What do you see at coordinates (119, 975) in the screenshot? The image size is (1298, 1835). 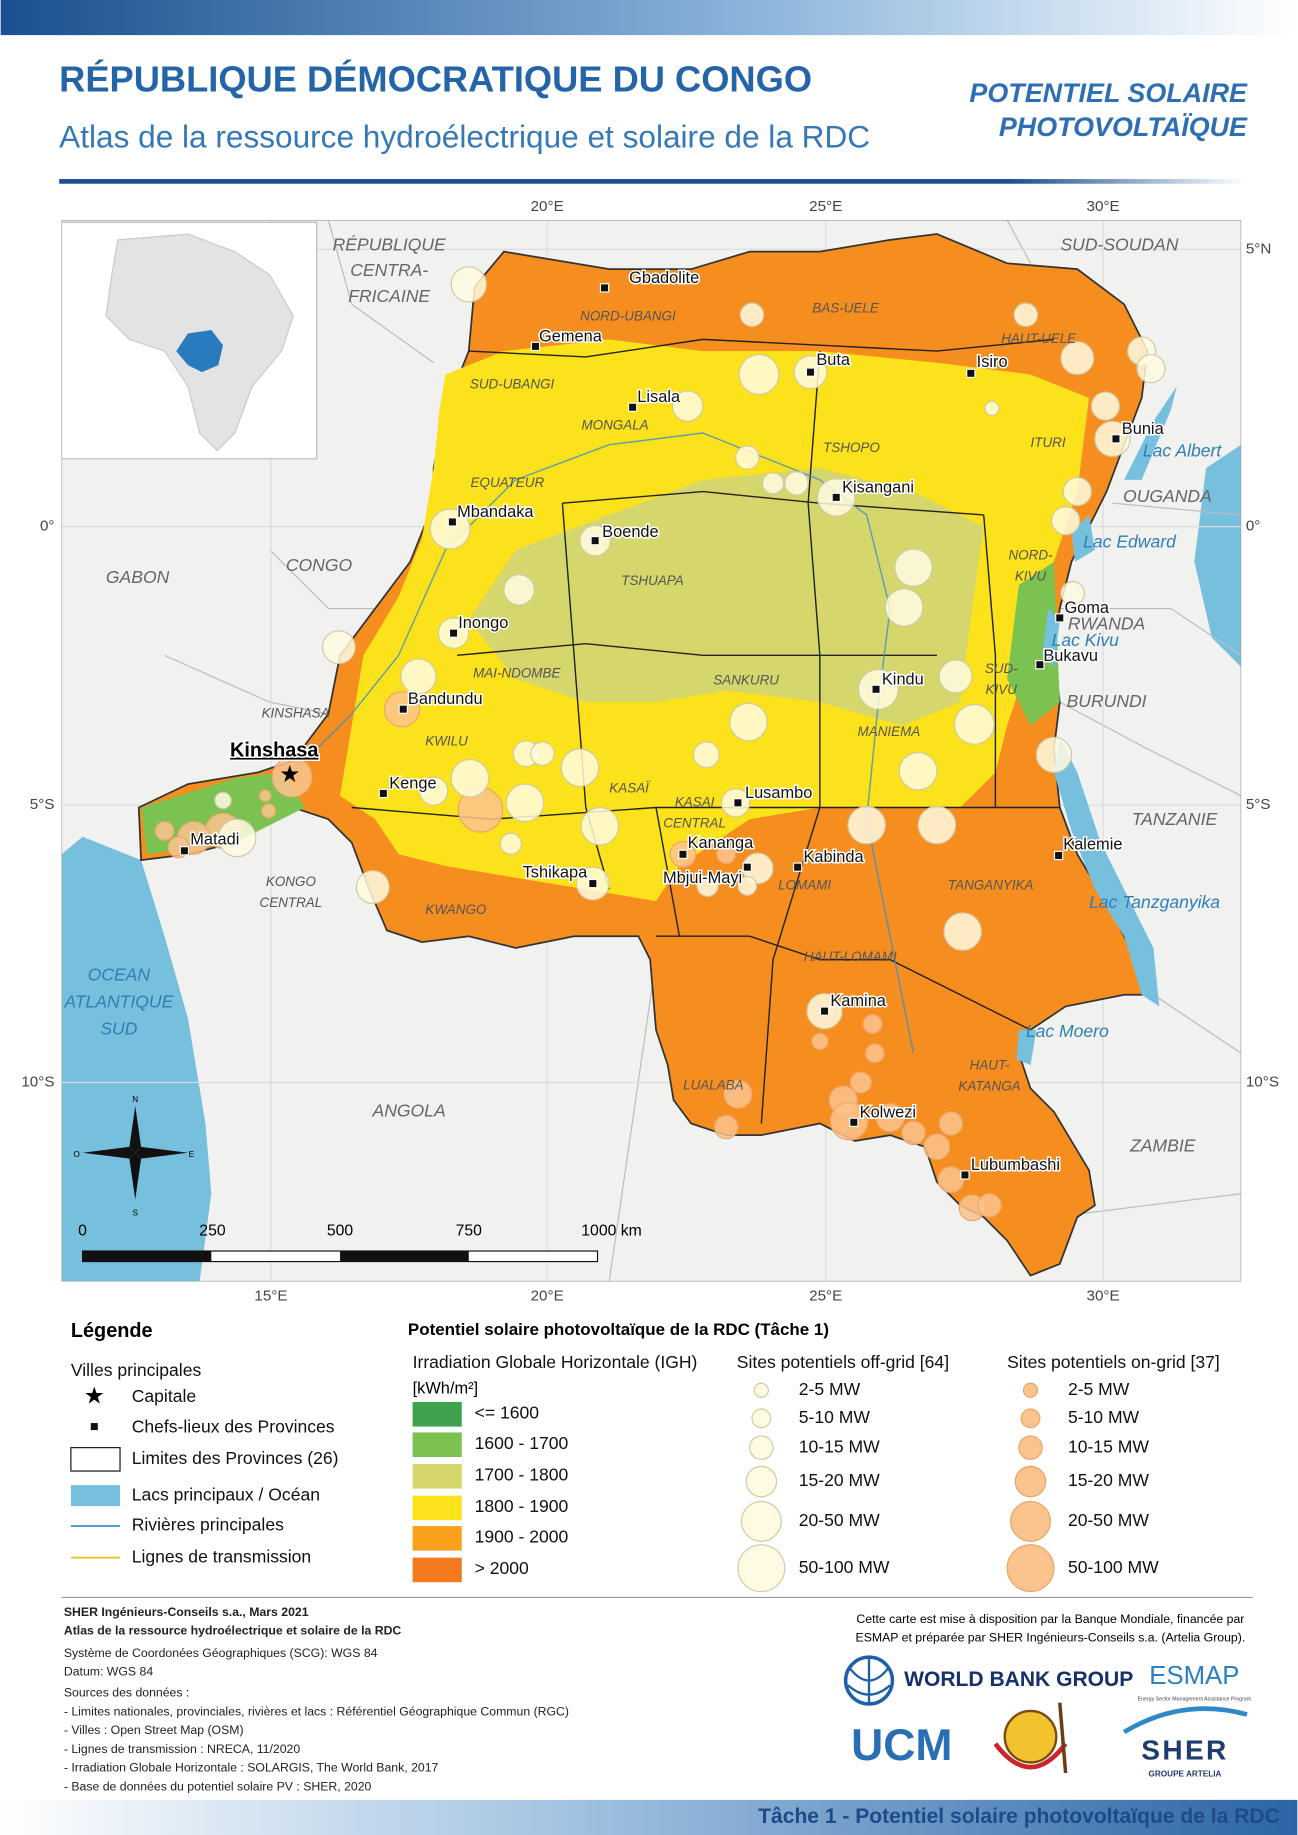 I see `water-label: OCEAN` at bounding box center [119, 975].